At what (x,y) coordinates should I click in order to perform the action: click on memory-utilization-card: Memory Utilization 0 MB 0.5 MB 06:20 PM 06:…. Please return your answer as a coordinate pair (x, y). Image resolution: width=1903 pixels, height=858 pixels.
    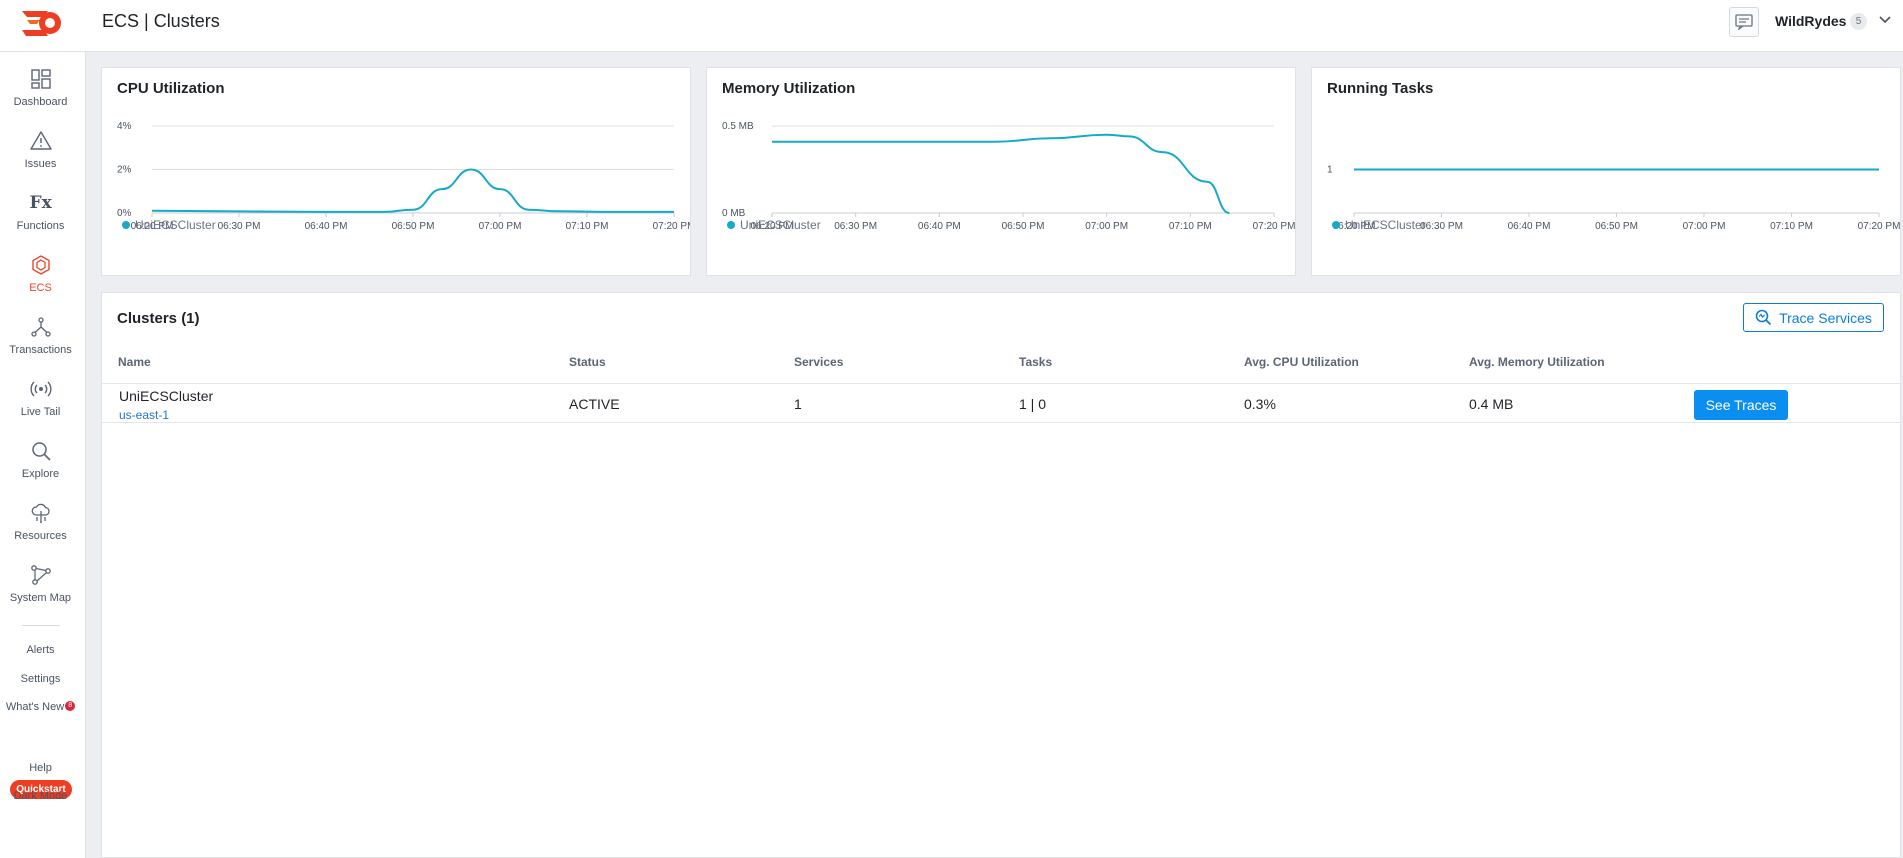
    Looking at the image, I should click on (1001, 171).